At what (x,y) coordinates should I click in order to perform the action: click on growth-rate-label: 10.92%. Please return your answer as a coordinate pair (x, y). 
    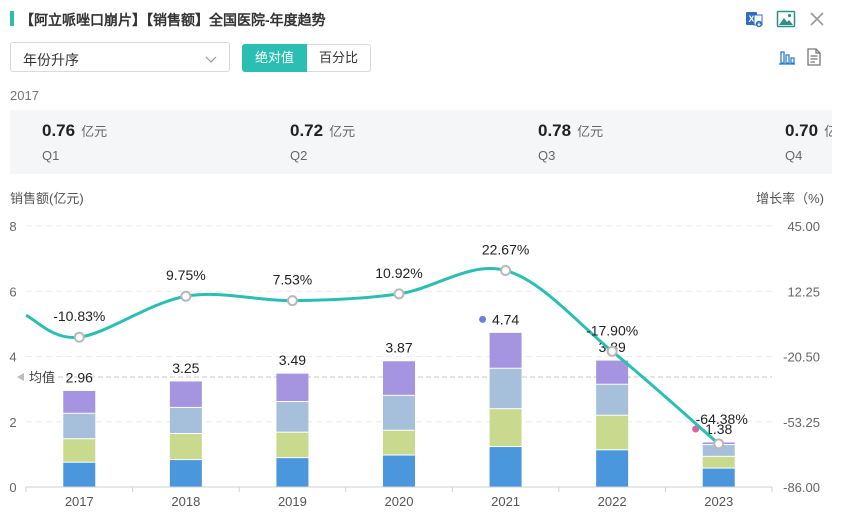
    Looking at the image, I should click on (398, 273).